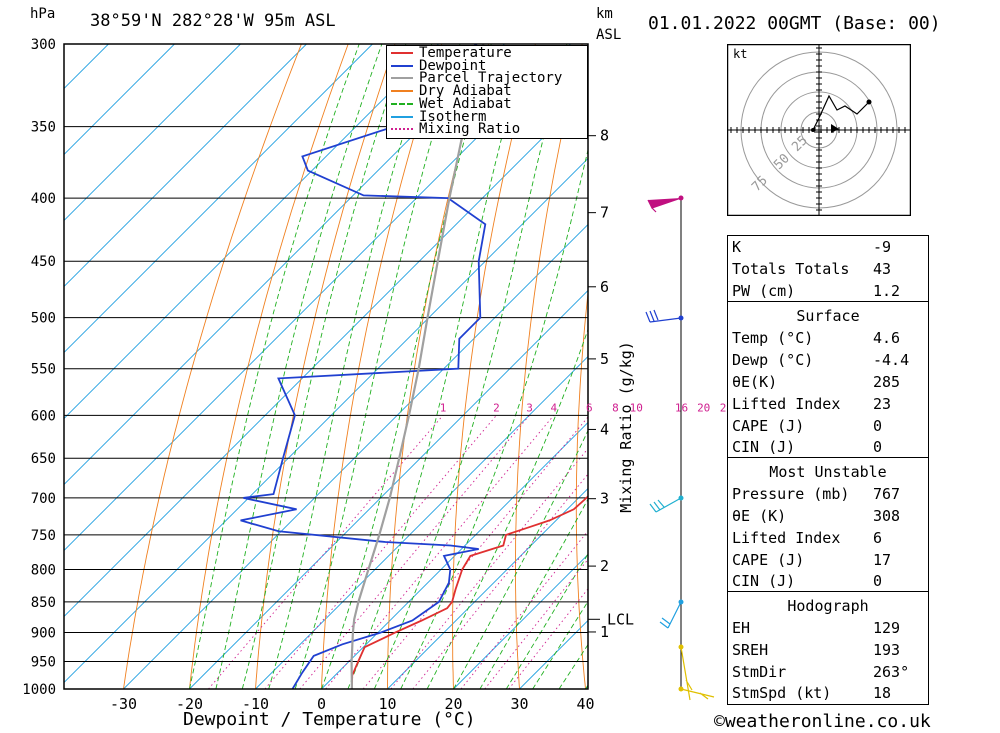 This screenshot has width=1000, height=733. I want to click on parcel-trajectory-series, so click(417, 366).